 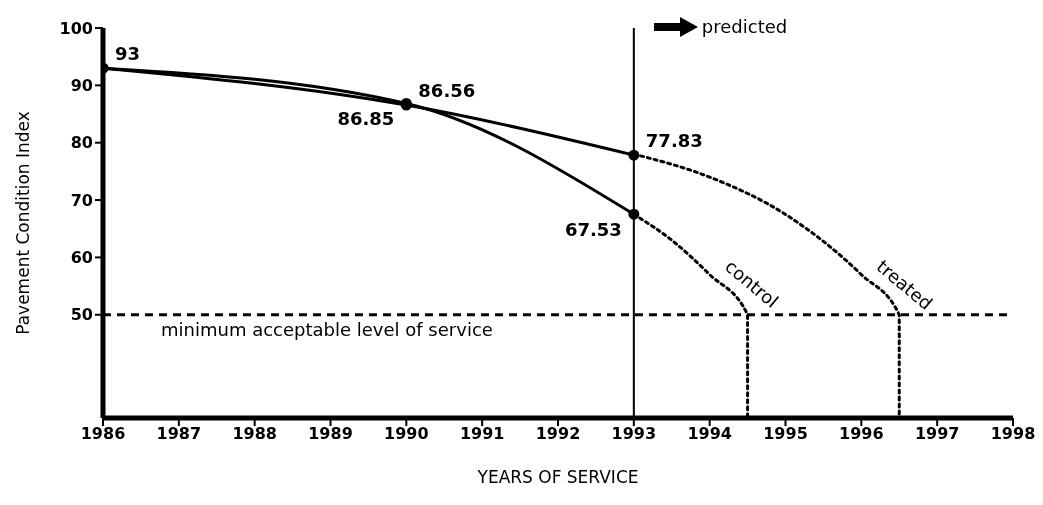 What do you see at coordinates (937, 434) in the screenshot?
I see `x-tick-label: 1997` at bounding box center [937, 434].